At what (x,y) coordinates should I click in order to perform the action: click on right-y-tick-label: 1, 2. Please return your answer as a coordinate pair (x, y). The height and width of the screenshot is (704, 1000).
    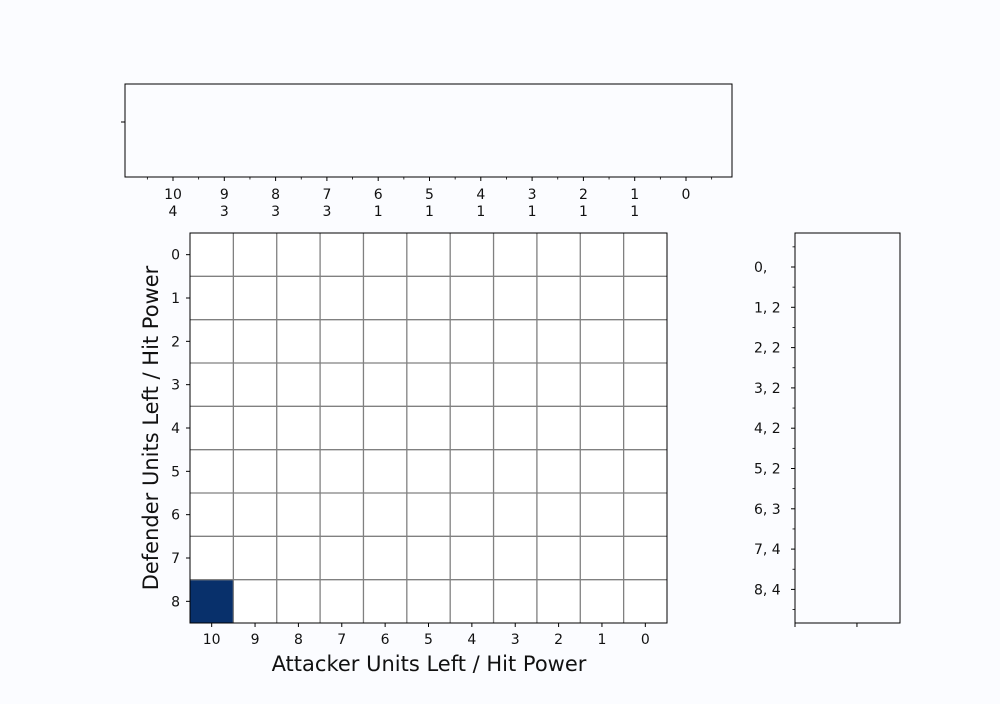
    Looking at the image, I should click on (767, 308).